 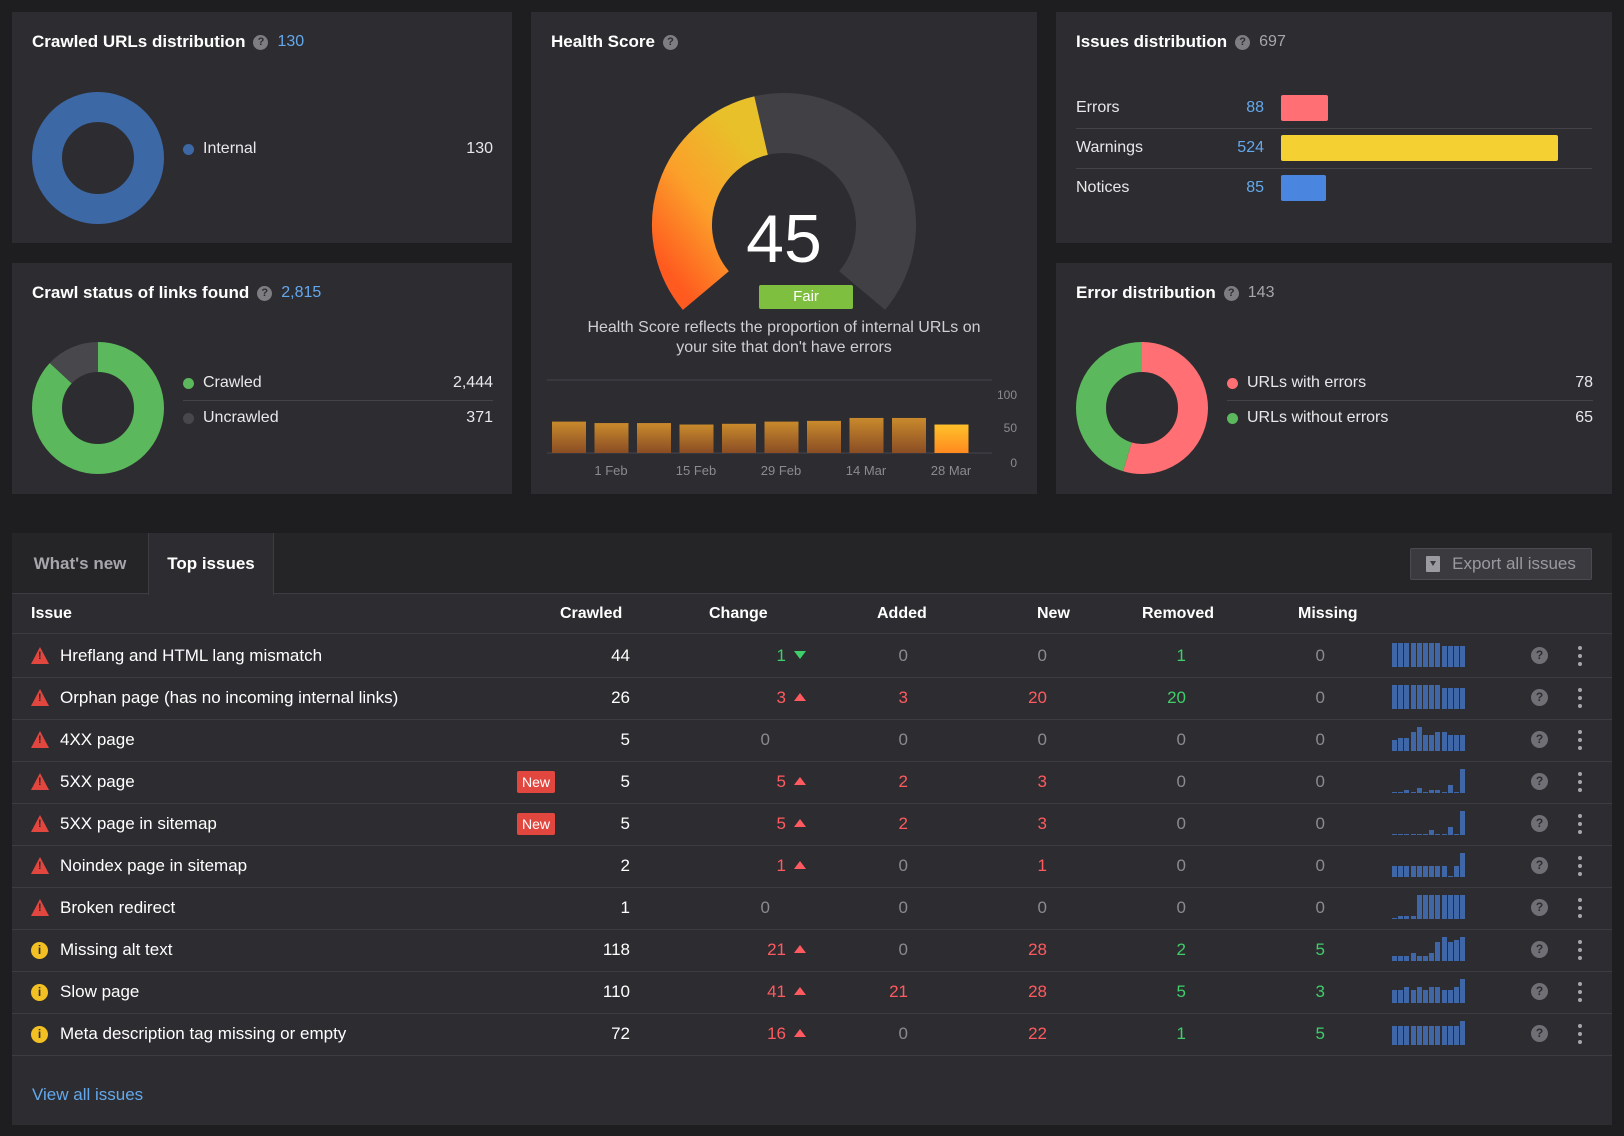 What do you see at coordinates (1178, 613) in the screenshot?
I see `column-header-removed: Removed` at bounding box center [1178, 613].